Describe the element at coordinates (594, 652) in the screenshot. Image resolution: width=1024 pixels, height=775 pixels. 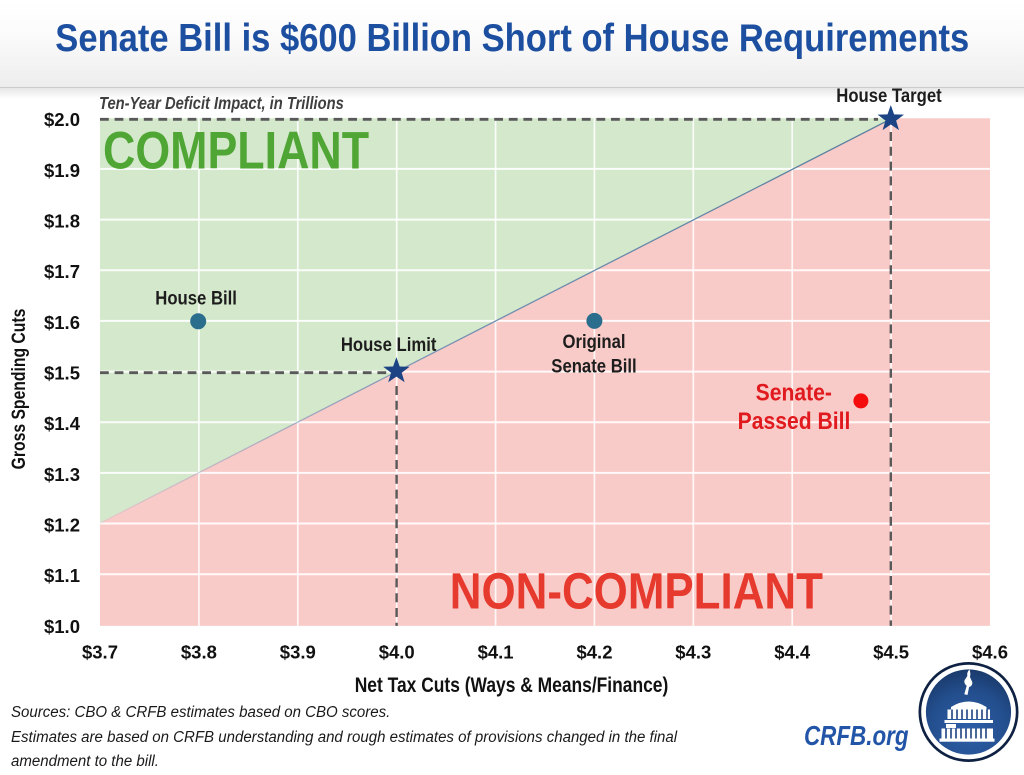
I see `svg-text: $4.2` at that location.